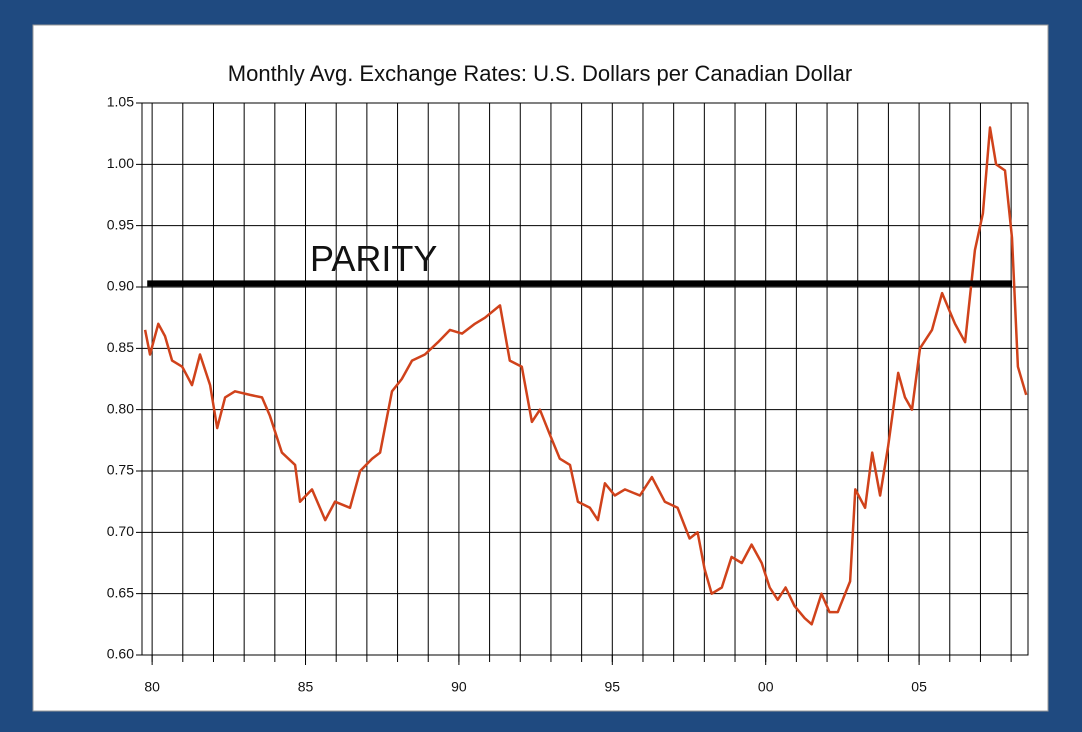  Describe the element at coordinates (120, 470) in the screenshot. I see `y-tick-label: 0.75` at that location.